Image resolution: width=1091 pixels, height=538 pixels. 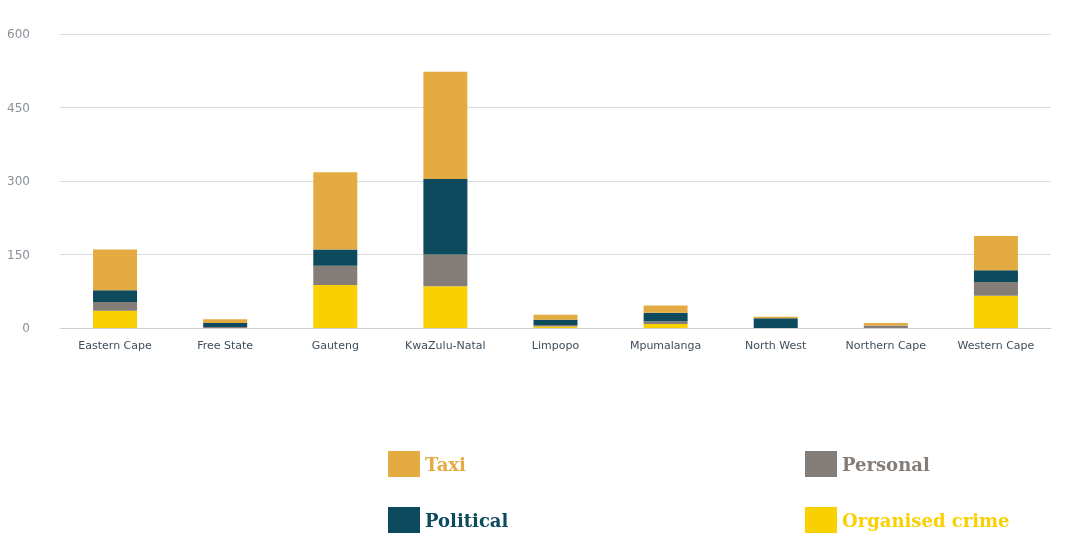 I want to click on legend-label: Taxi, so click(x=446, y=464).